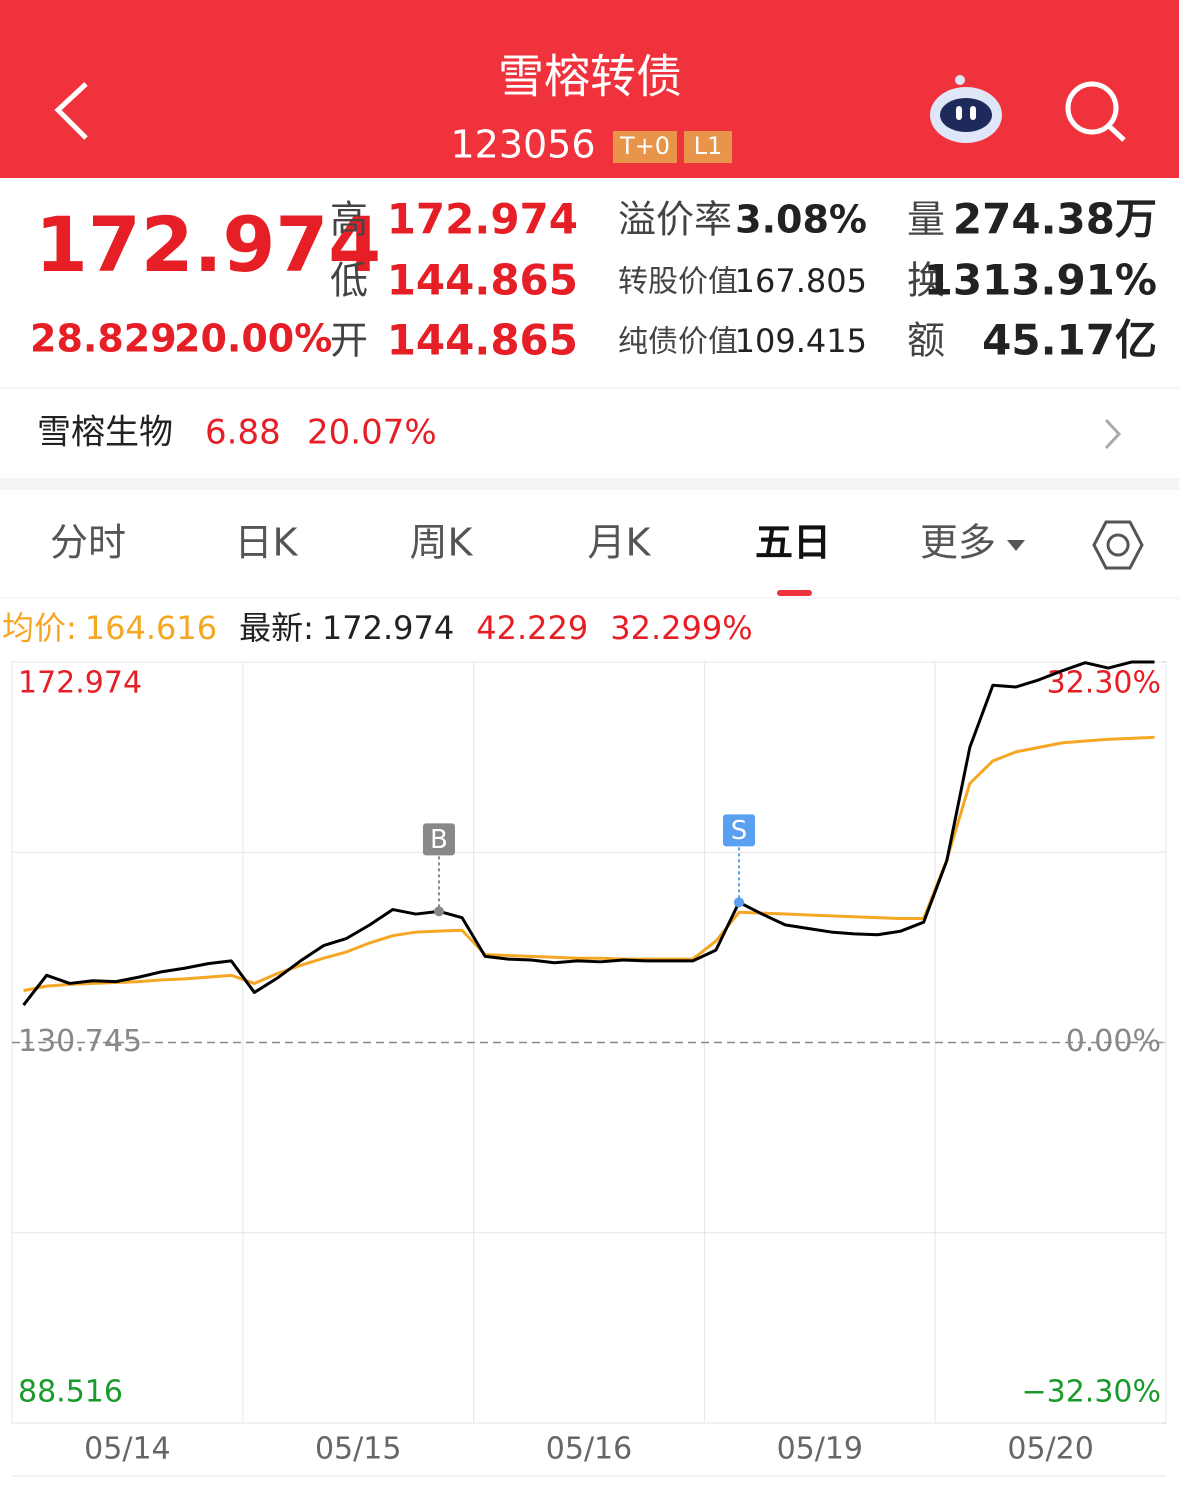  What do you see at coordinates (105, 433) in the screenshot?
I see `stock-name: 雪榕生物` at bounding box center [105, 433].